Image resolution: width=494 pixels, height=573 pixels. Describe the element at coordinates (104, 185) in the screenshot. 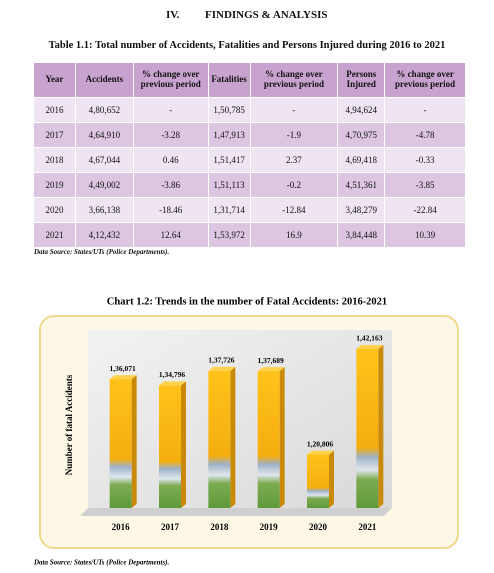

I see `table-cell: 4,49,002` at that location.